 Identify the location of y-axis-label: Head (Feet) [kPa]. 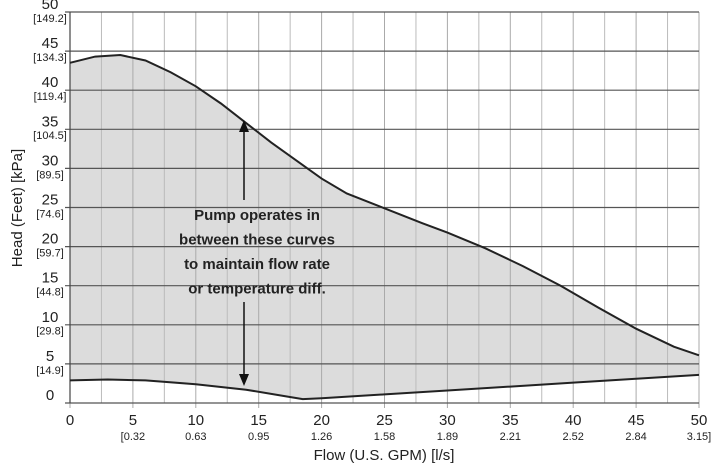
(17, 208).